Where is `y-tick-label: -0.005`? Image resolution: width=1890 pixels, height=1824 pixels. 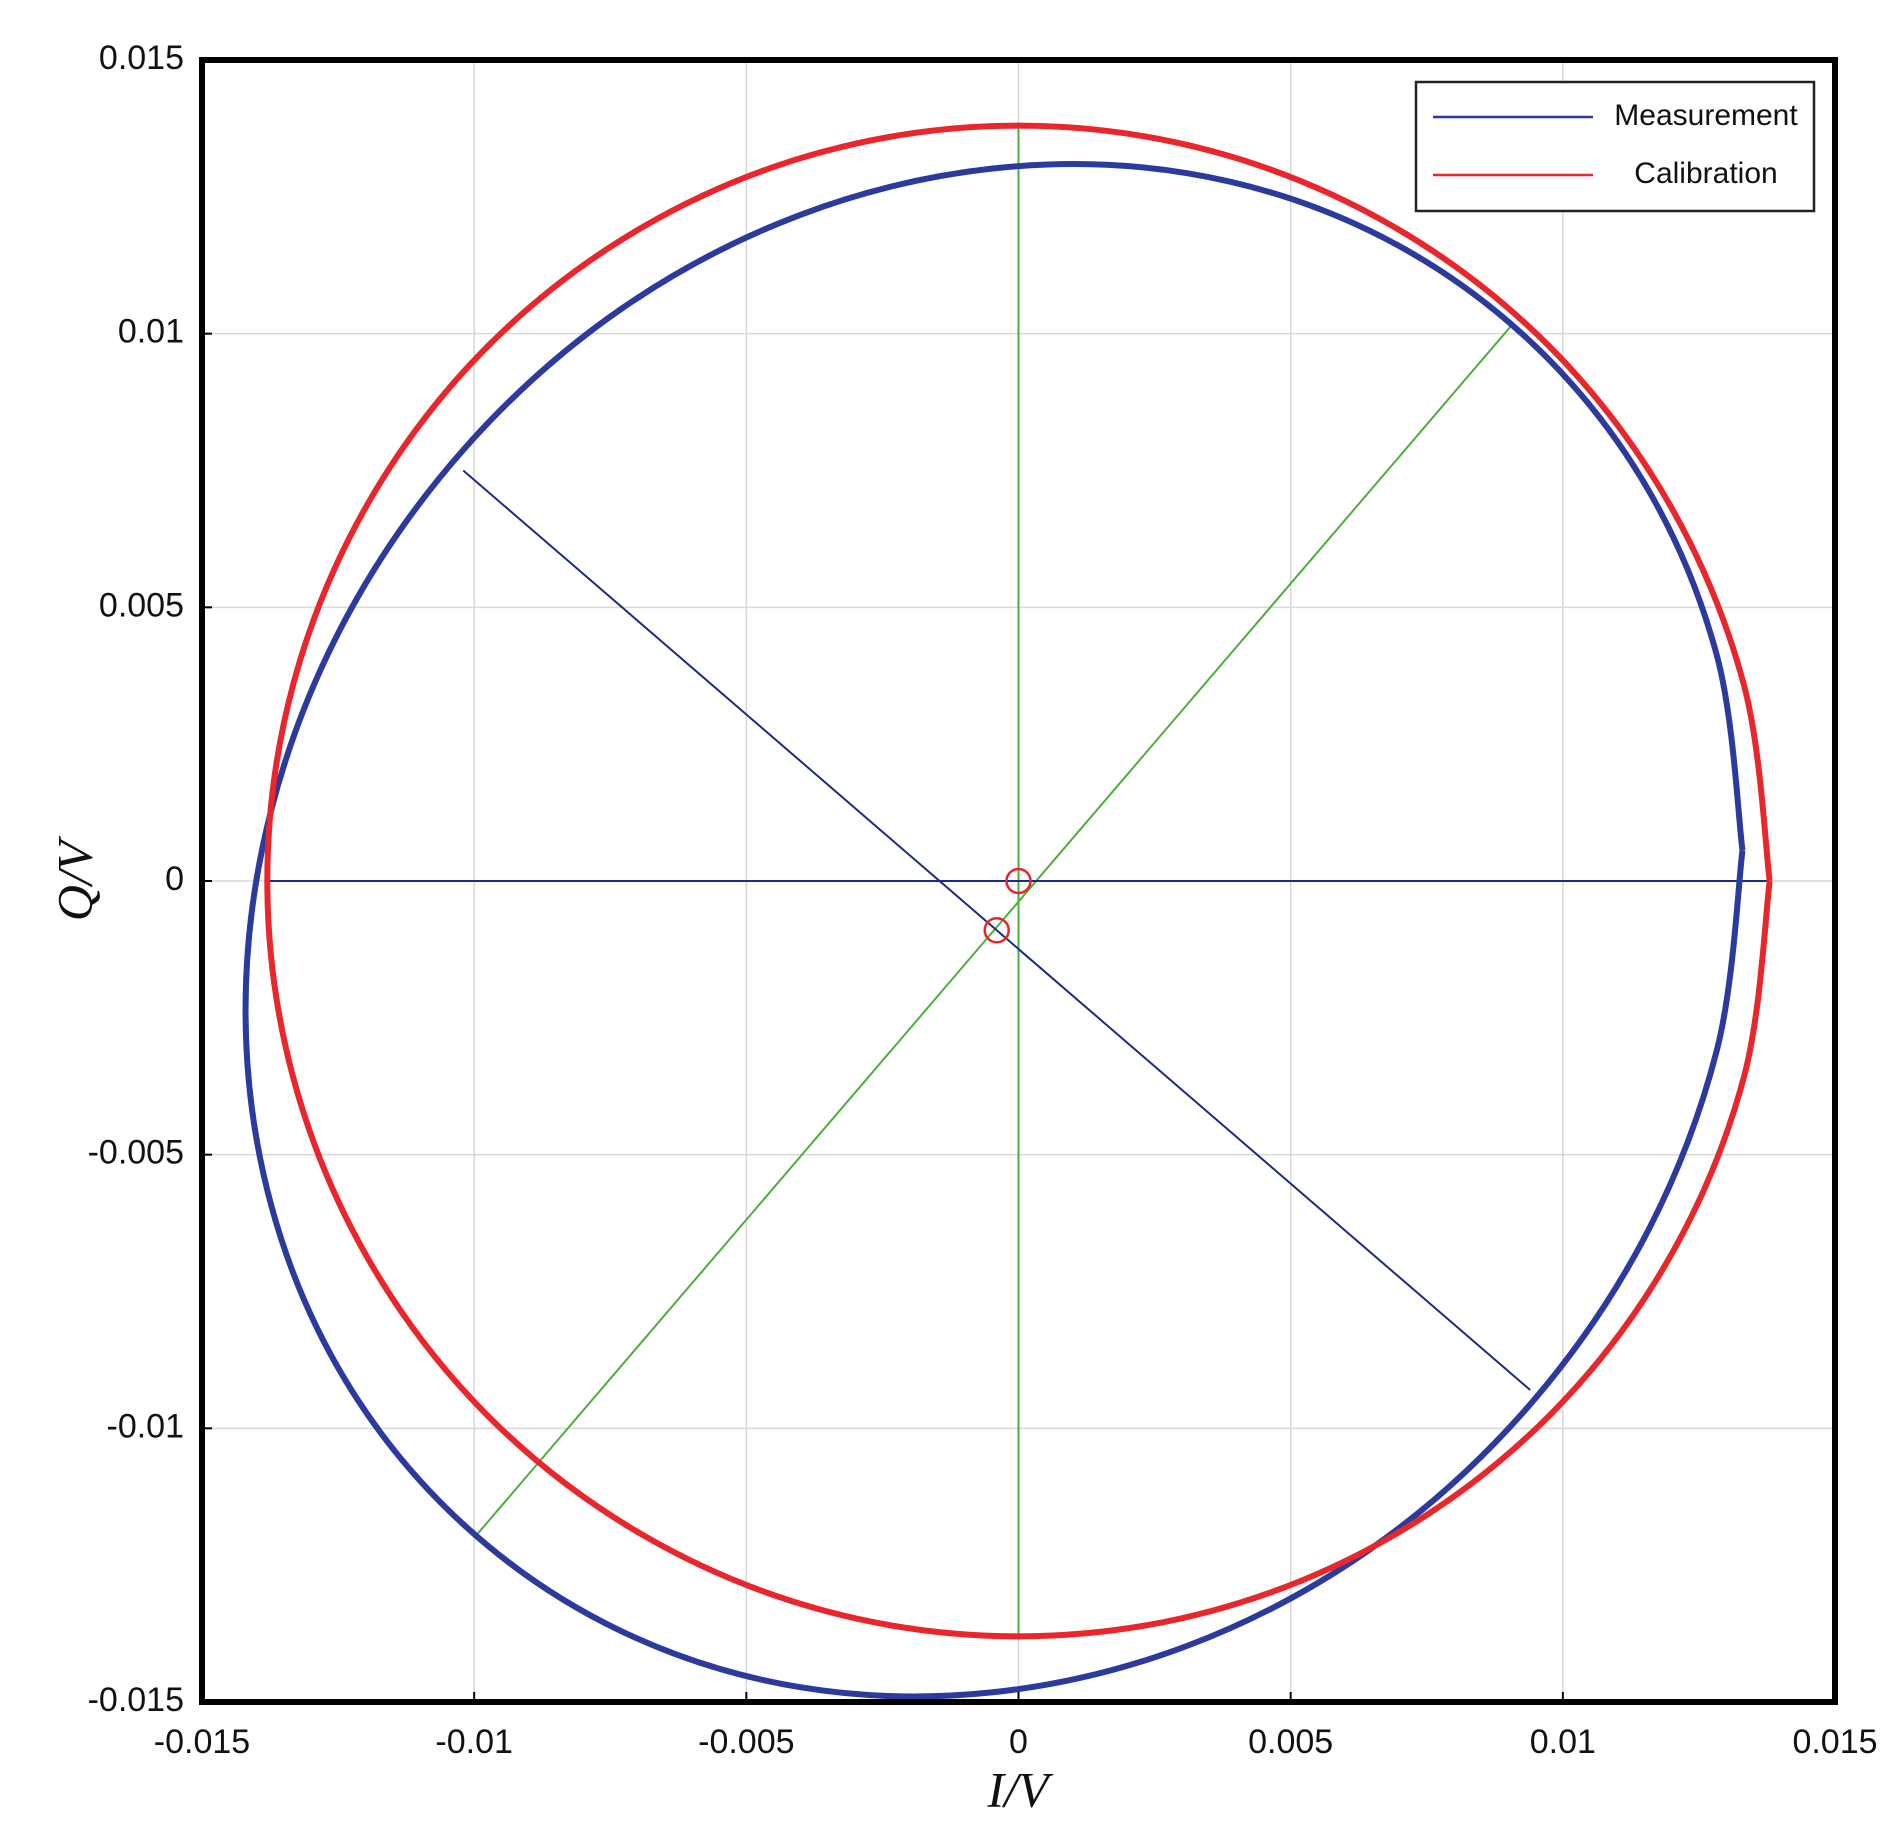
y-tick-label: -0.005 is located at coordinates (136, 1153).